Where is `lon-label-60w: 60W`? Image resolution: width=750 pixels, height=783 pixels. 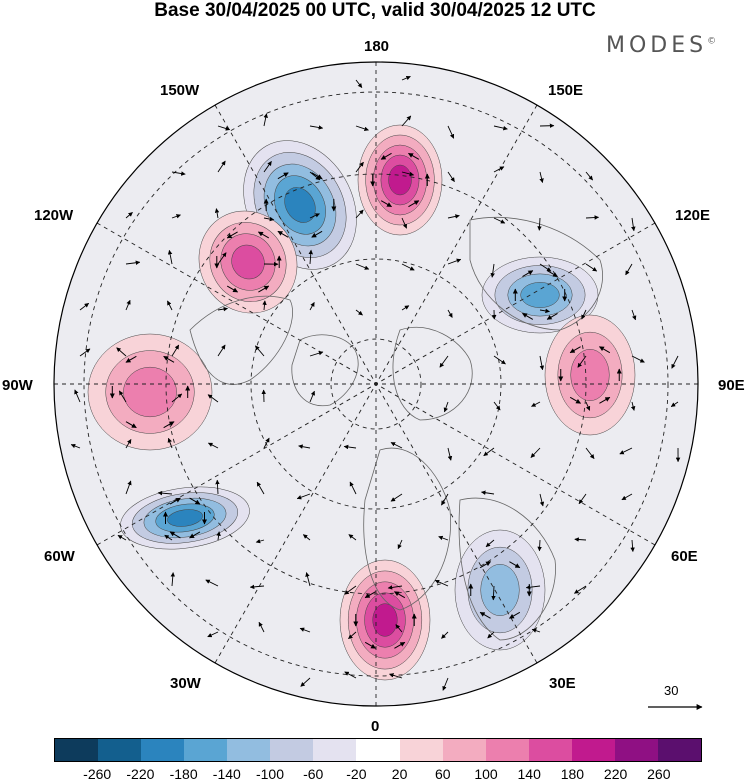
lon-label-60w: 60W is located at coordinates (59, 556).